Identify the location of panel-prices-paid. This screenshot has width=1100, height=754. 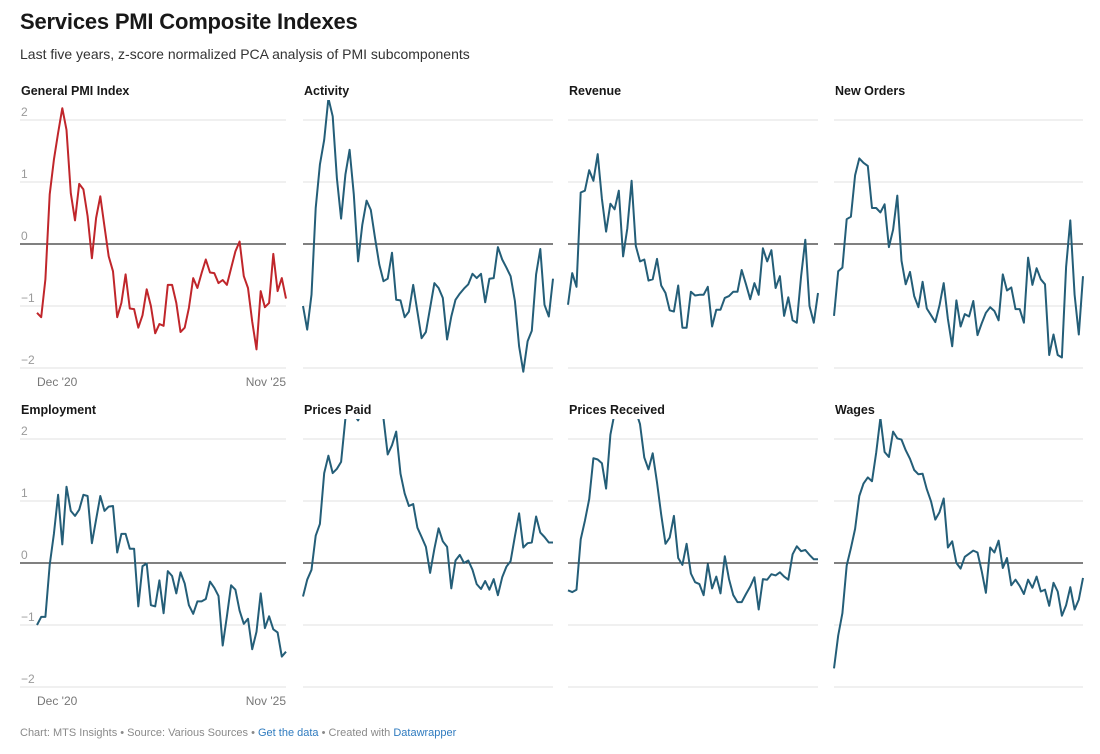
(427, 553).